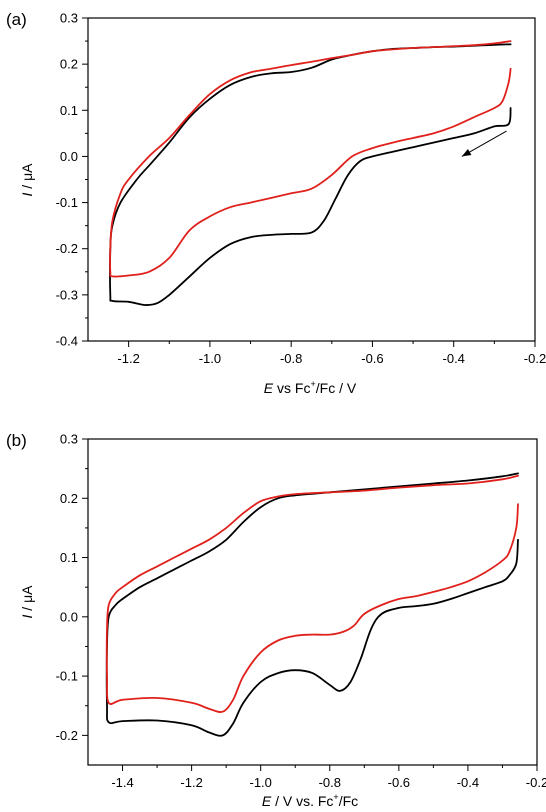  Describe the element at coordinates (302, 801) in the screenshot. I see `panel-b-x-title-part1: / V vs. Fc` at that location.